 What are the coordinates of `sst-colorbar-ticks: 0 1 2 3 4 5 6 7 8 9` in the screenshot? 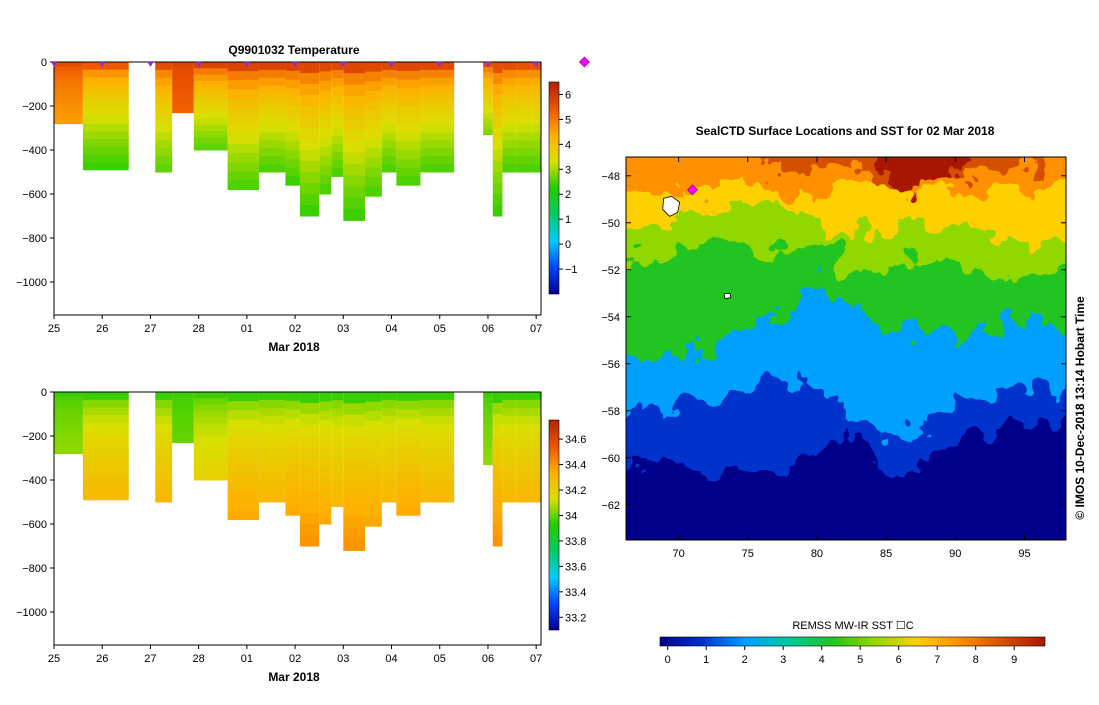 It's located at (841, 656).